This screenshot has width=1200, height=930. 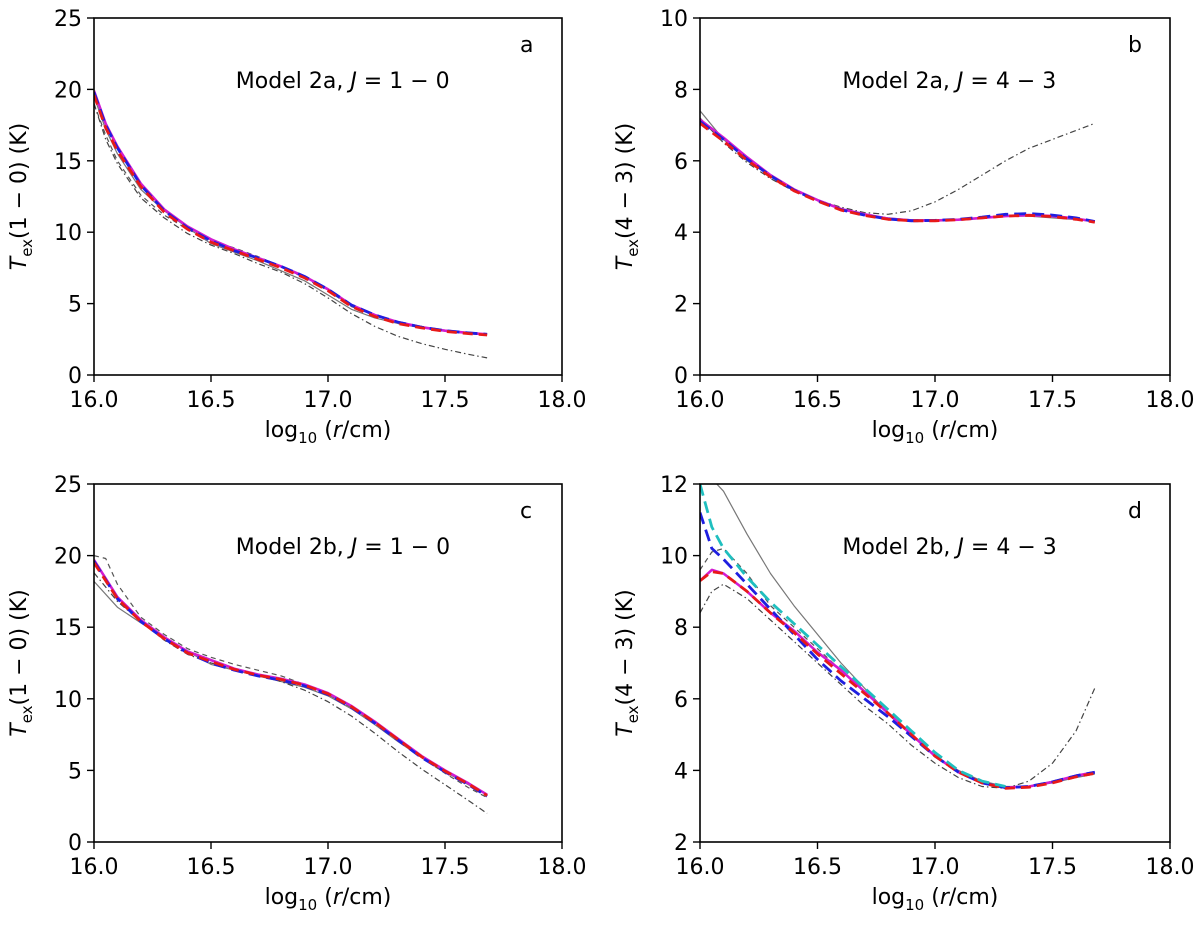 I want to click on model-annotation: Model 2a, J = 4 − 3, so click(x=949, y=81).